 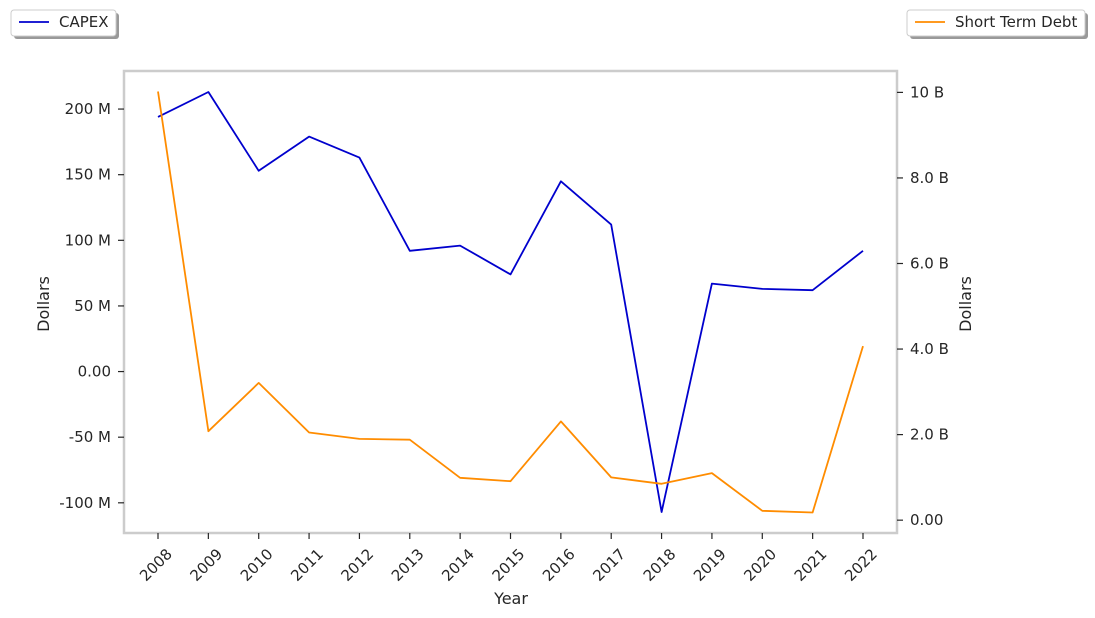 What do you see at coordinates (929, 178) in the screenshot?
I see `right-tick-label: 8.0 B` at bounding box center [929, 178].